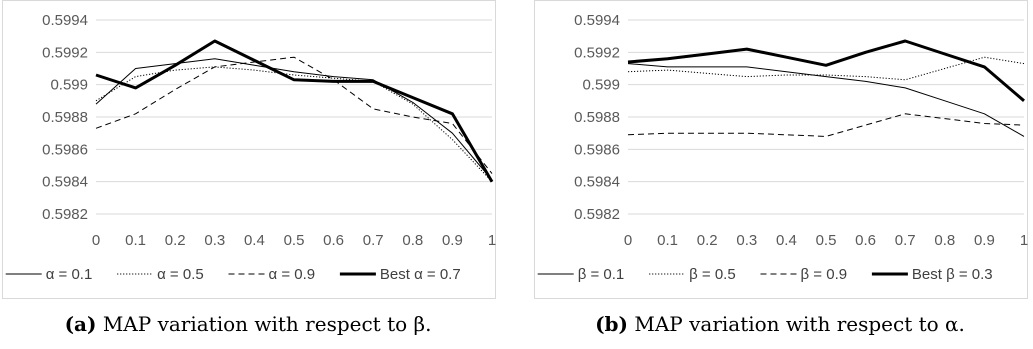  I want to click on caption-label: (a), so click(80, 324).